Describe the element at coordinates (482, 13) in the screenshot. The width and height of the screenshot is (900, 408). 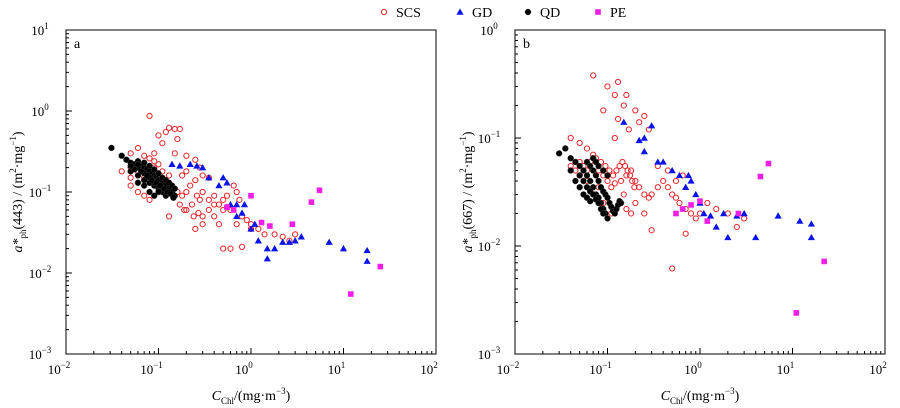
I see `legend-label-gd: GD` at that location.